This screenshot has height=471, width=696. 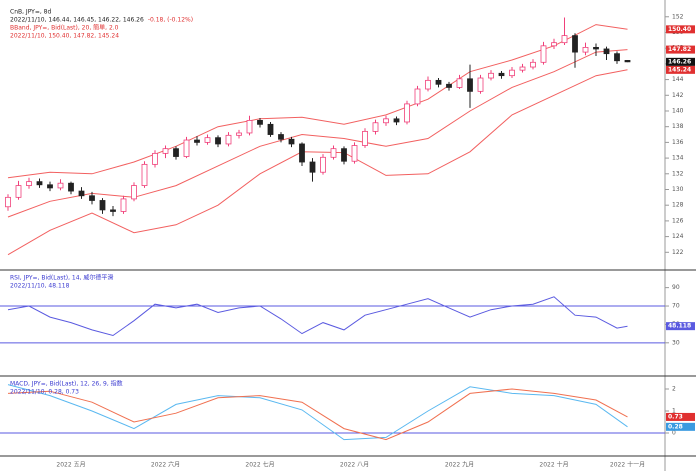 I want to click on legend-change: -0.18, (-0.12%), so click(x=170, y=20).